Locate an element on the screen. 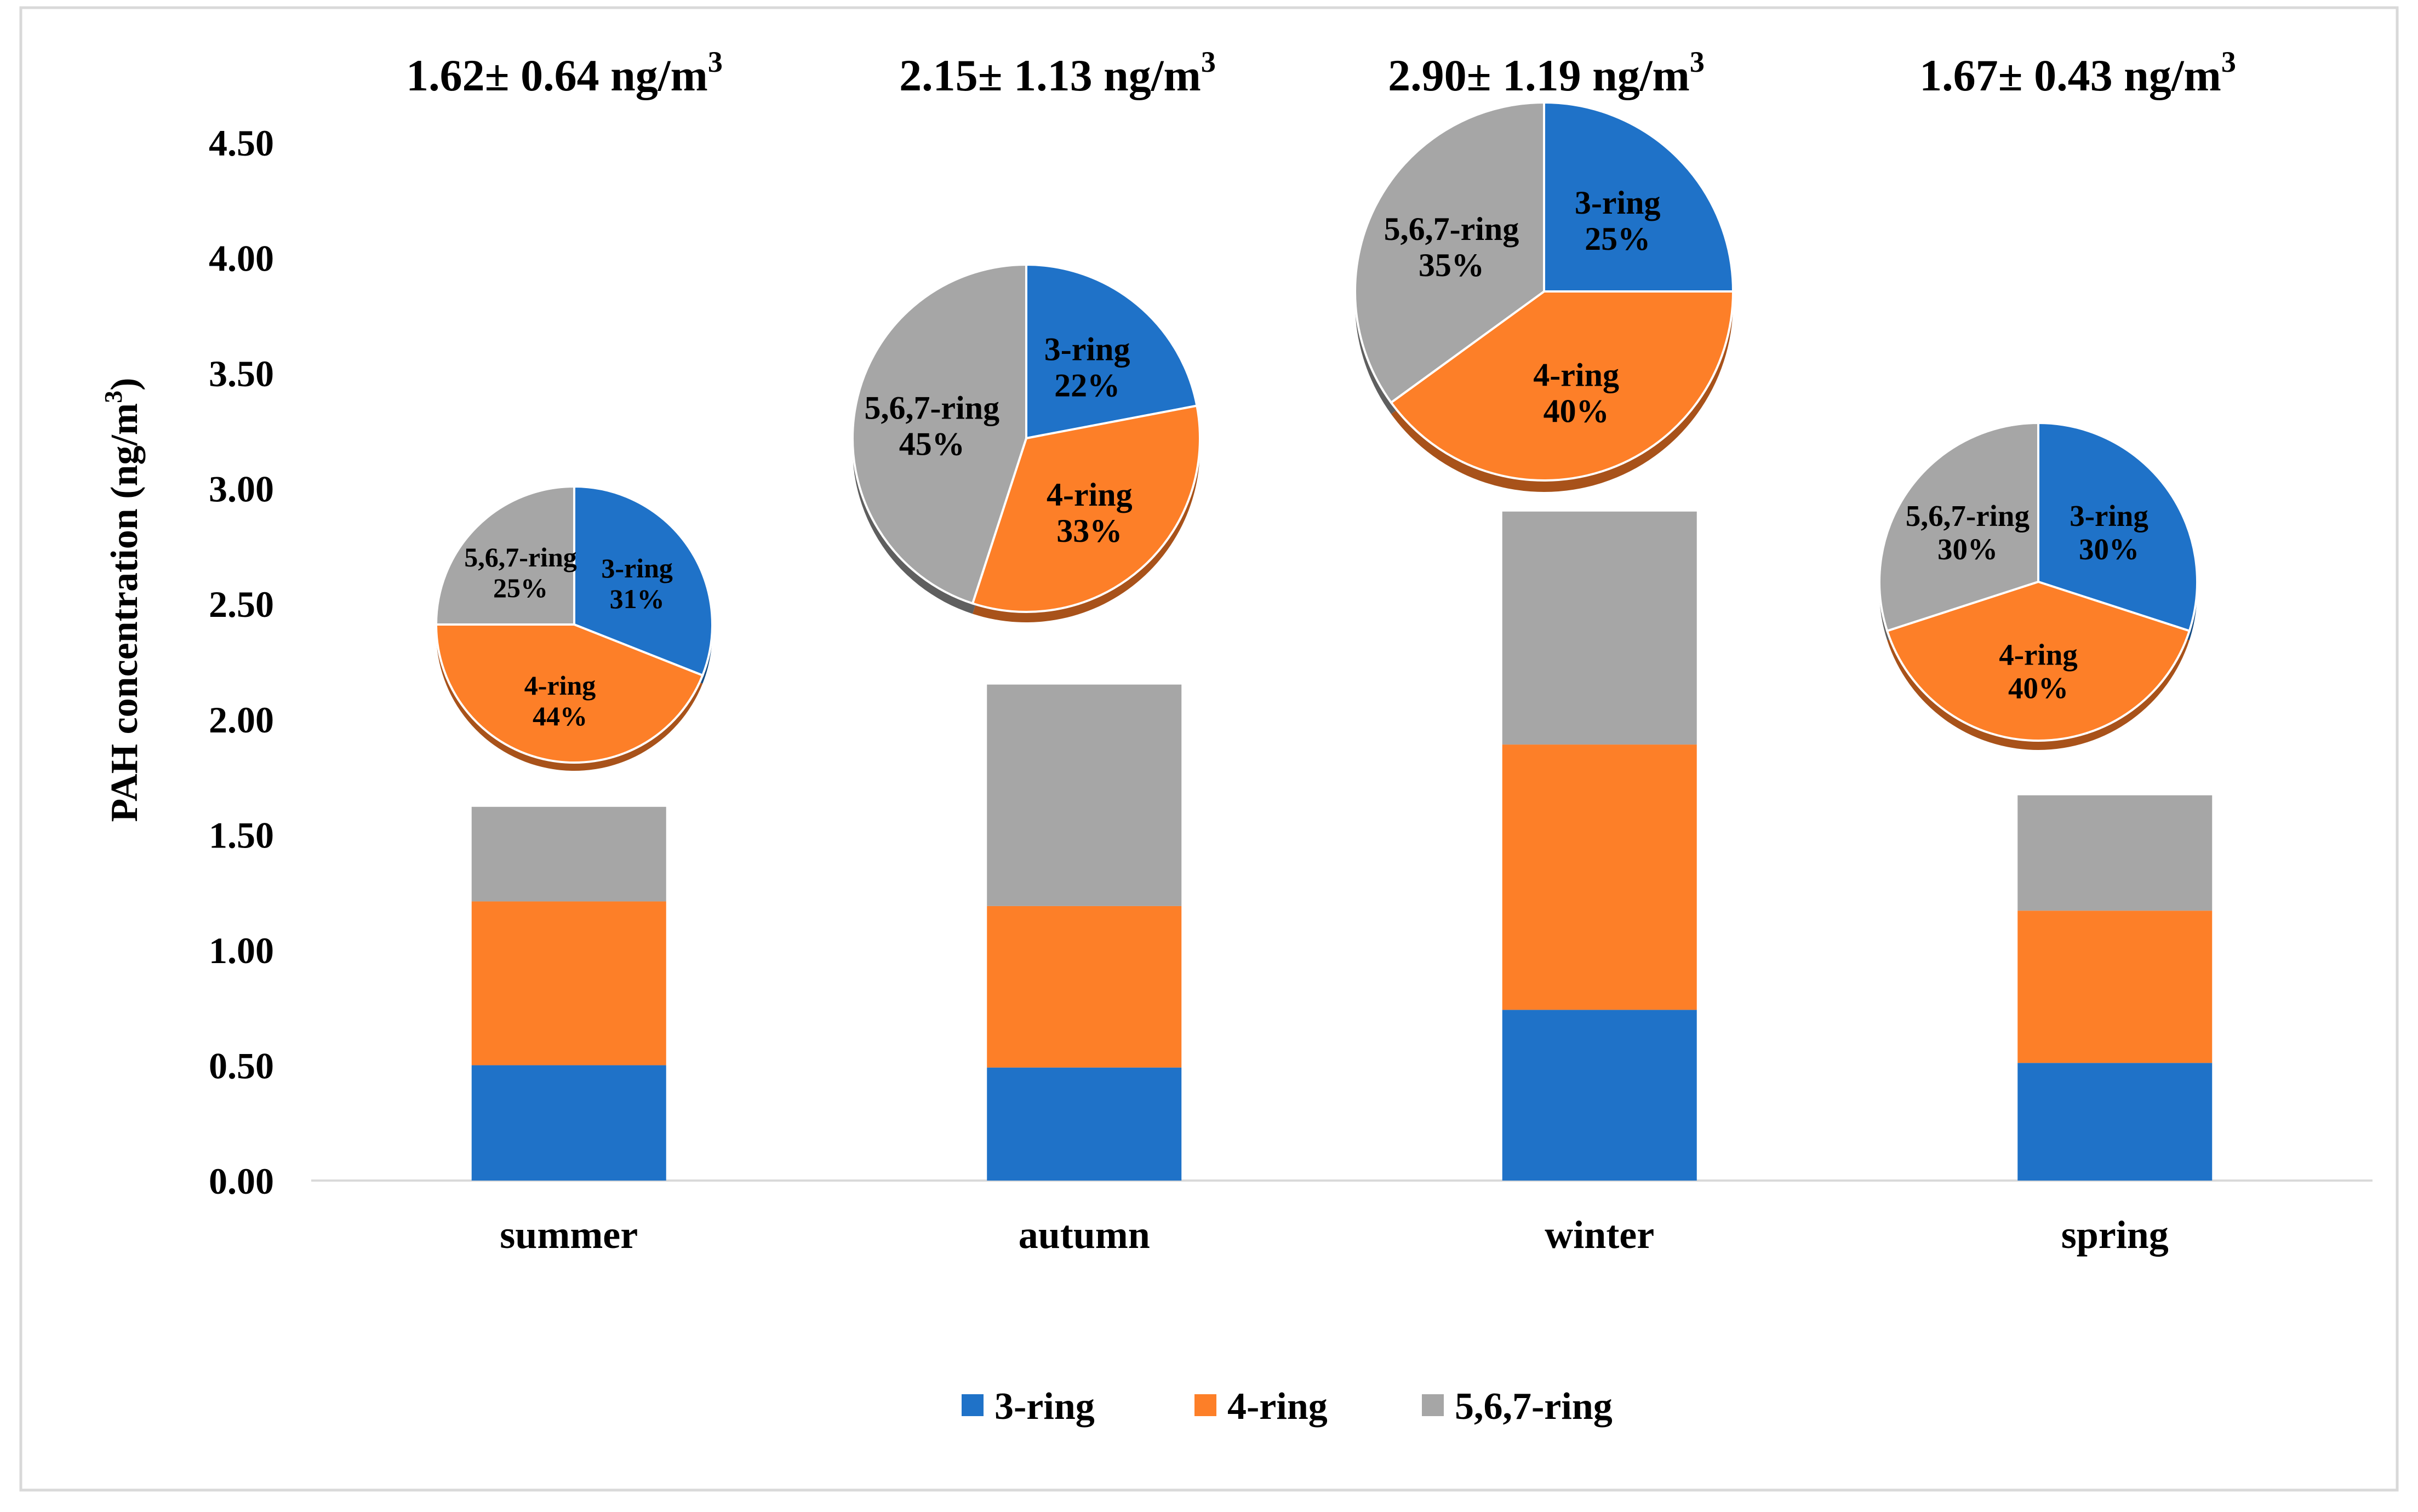 The height and width of the screenshot is (1512, 2418). y-axis-title: PAH concentration (ng/m3) is located at coordinates (122, 599).